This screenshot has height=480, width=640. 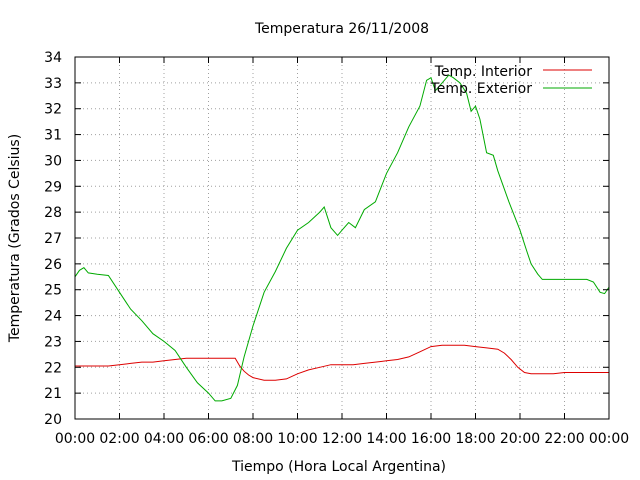 I want to click on chart-title: Temperatura 26/11/2008, so click(x=341, y=29).